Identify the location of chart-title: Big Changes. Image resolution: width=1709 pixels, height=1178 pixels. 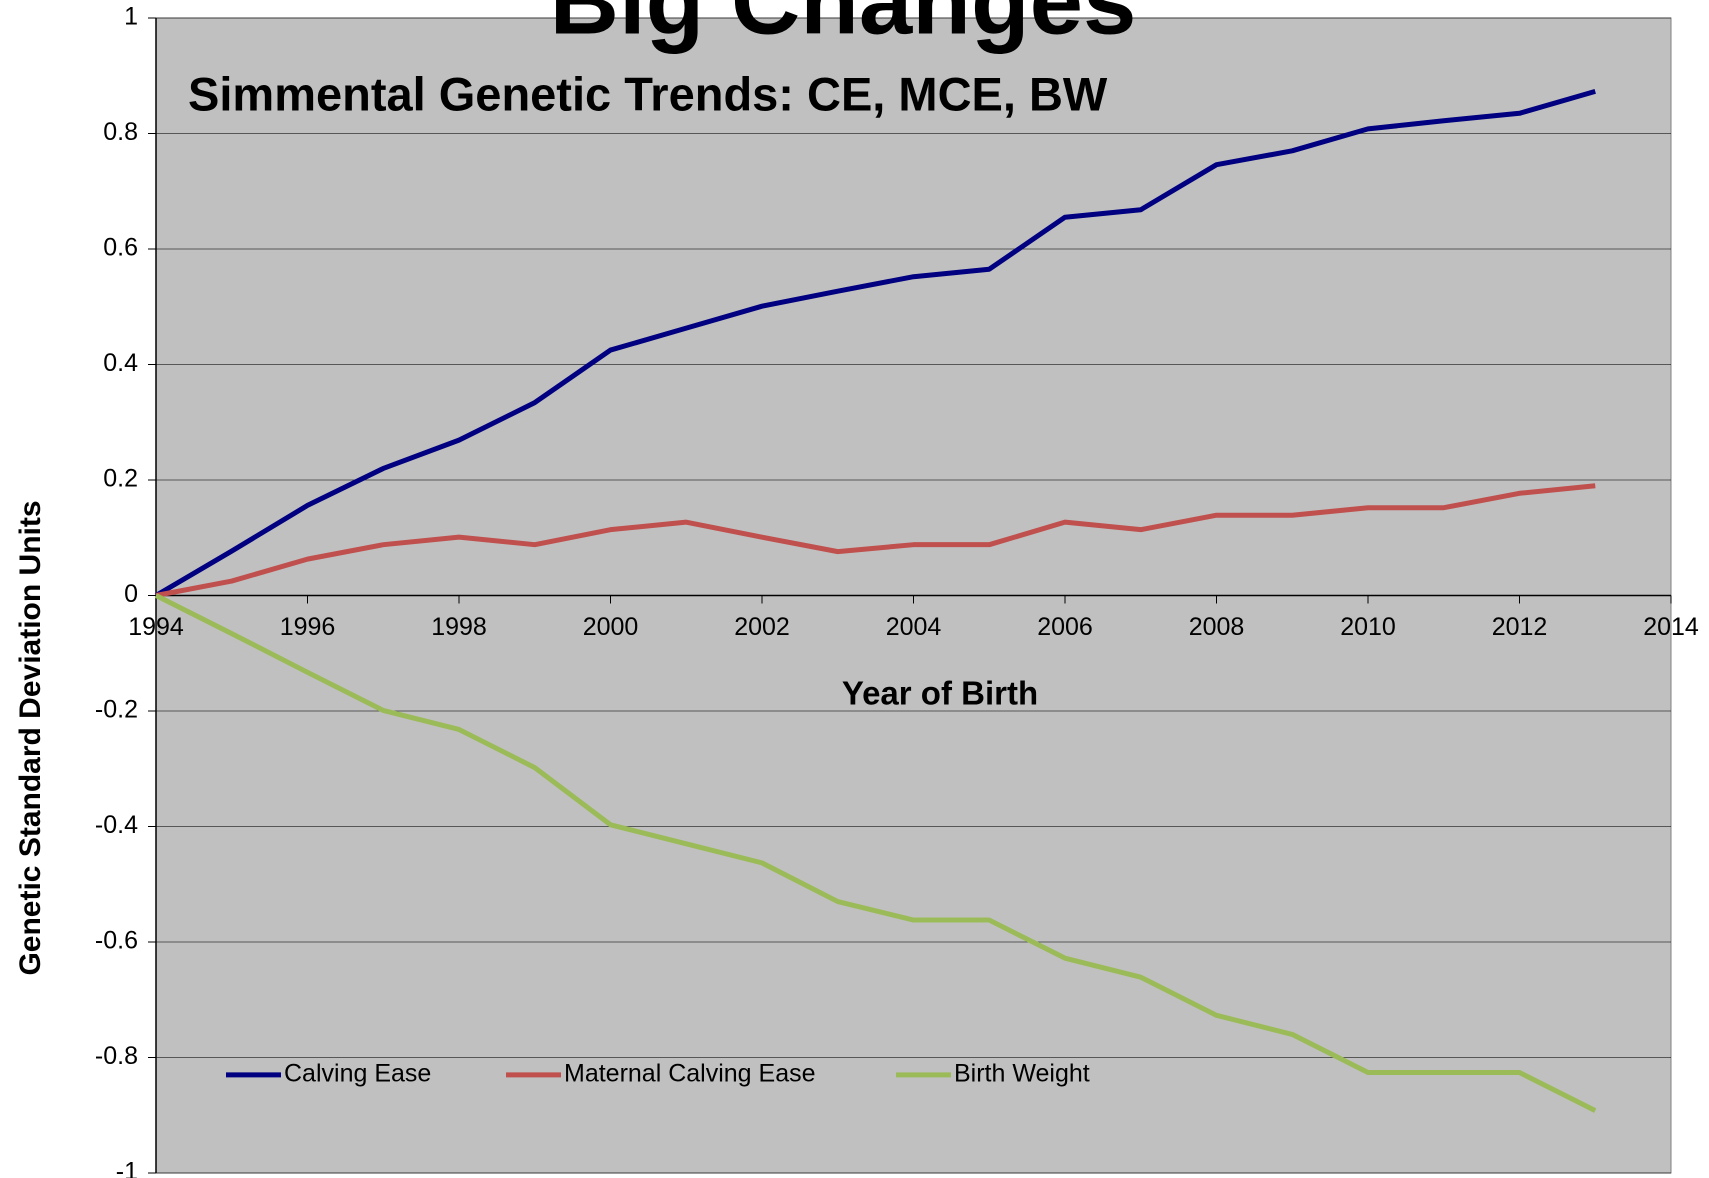
(843, 27).